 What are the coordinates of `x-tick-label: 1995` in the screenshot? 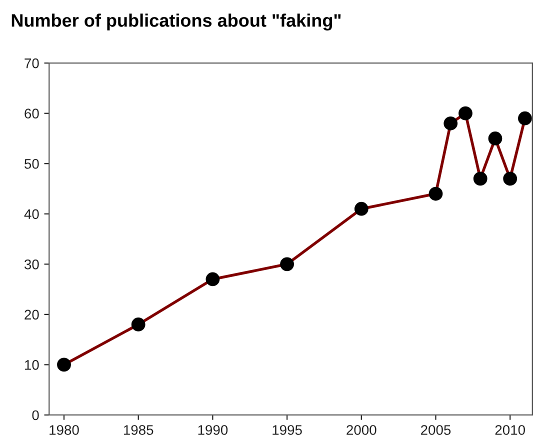 It's located at (287, 430).